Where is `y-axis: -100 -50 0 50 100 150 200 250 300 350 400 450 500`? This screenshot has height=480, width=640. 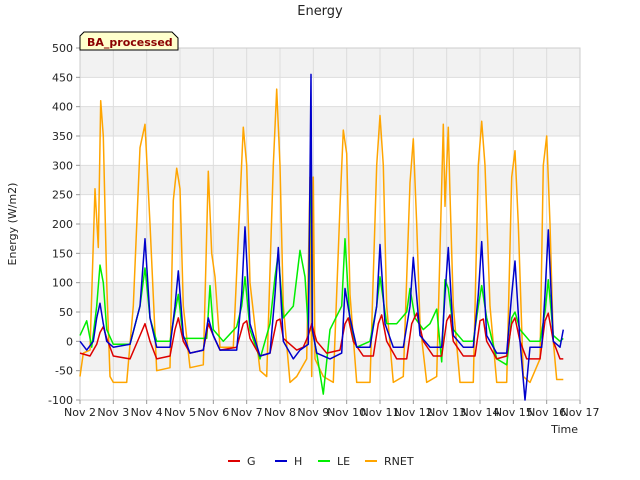 y-axis: -100 -50 0 50 100 150 200 250 300 350 400 450 500 is located at coordinates (64, 224).